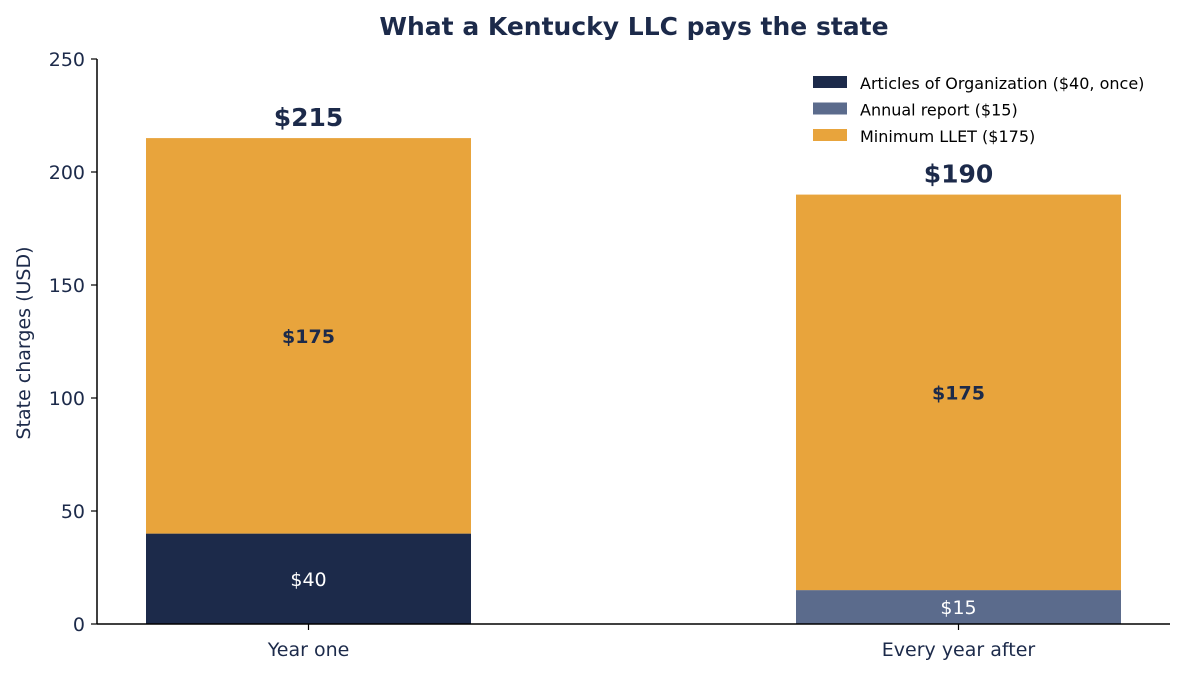  What do you see at coordinates (67, 399) in the screenshot?
I see `y-tick-label: 100` at bounding box center [67, 399].